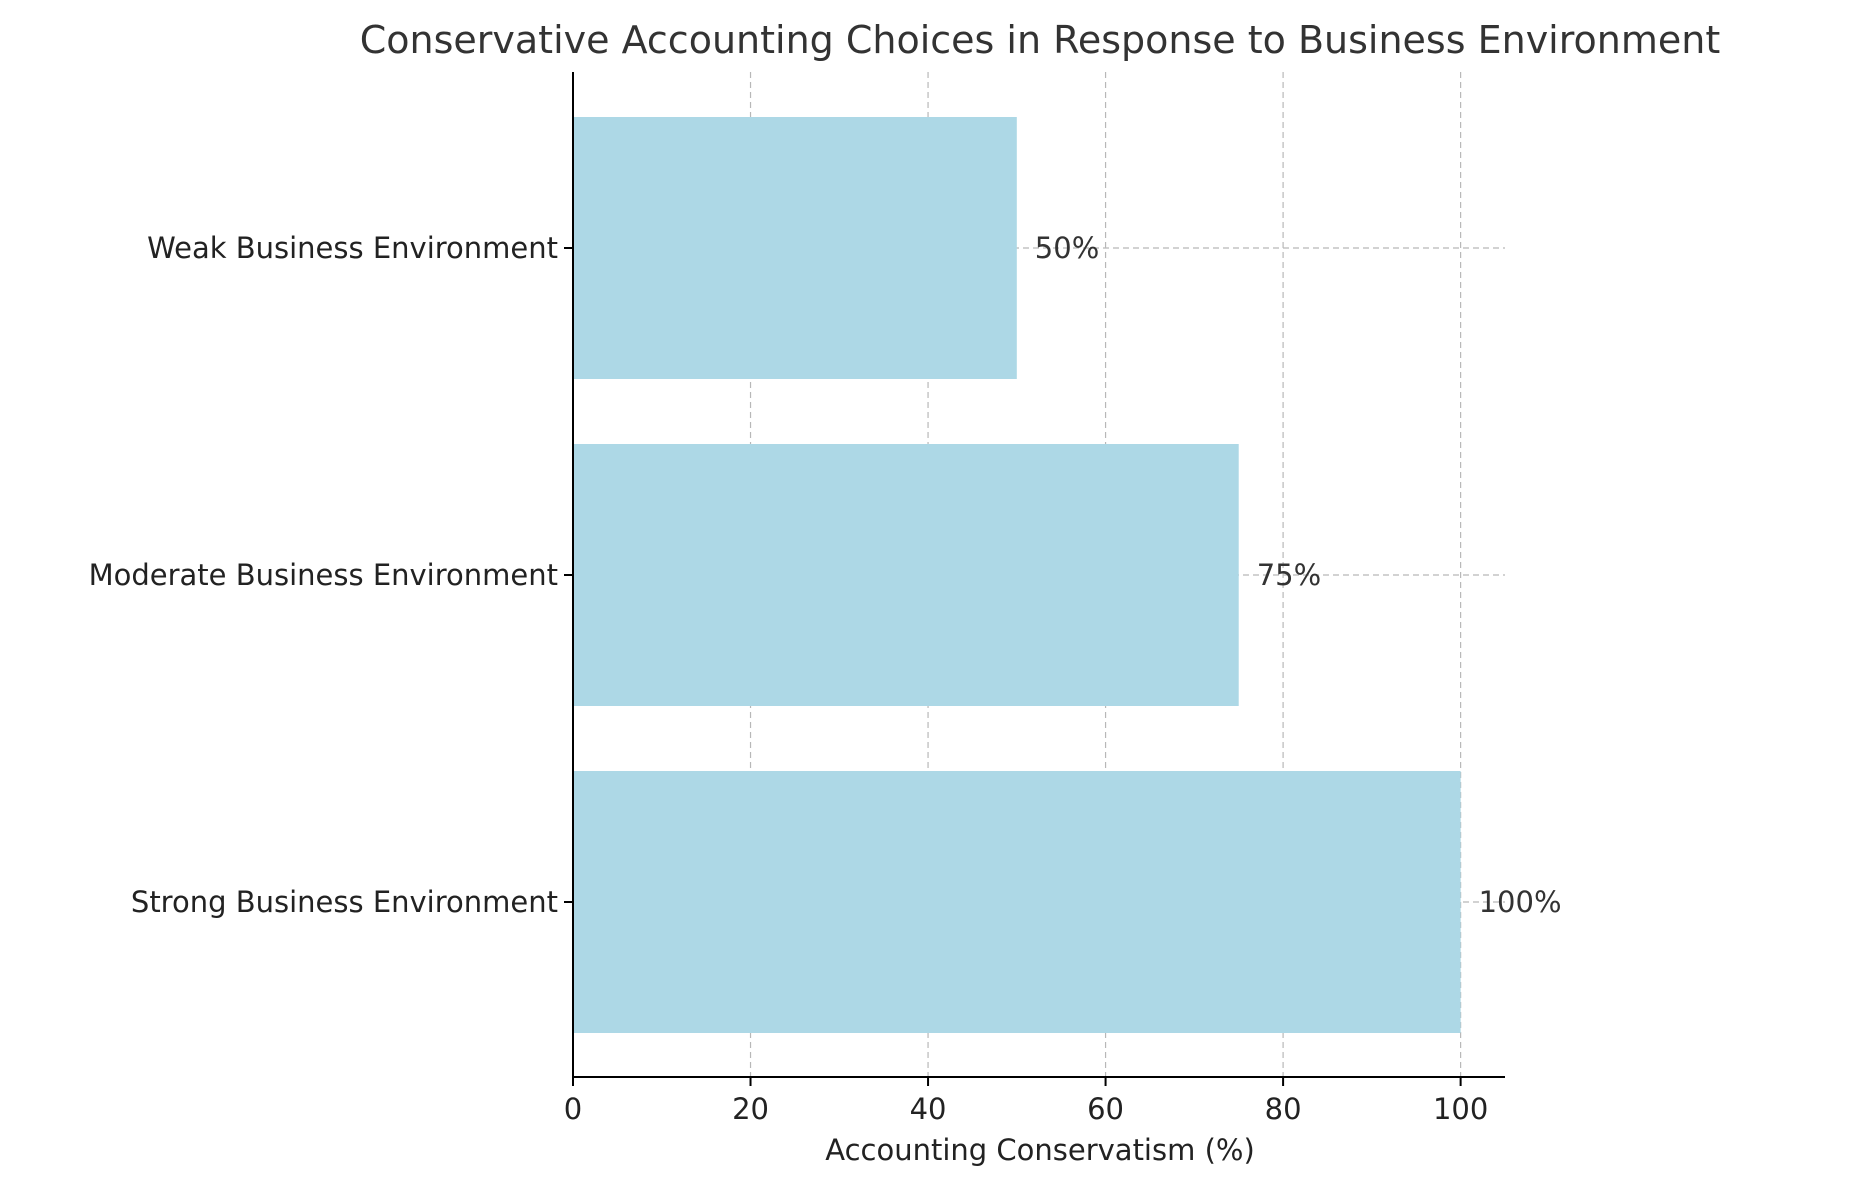  Describe the element at coordinates (573, 1109) in the screenshot. I see `x-tick-label: 0` at that location.